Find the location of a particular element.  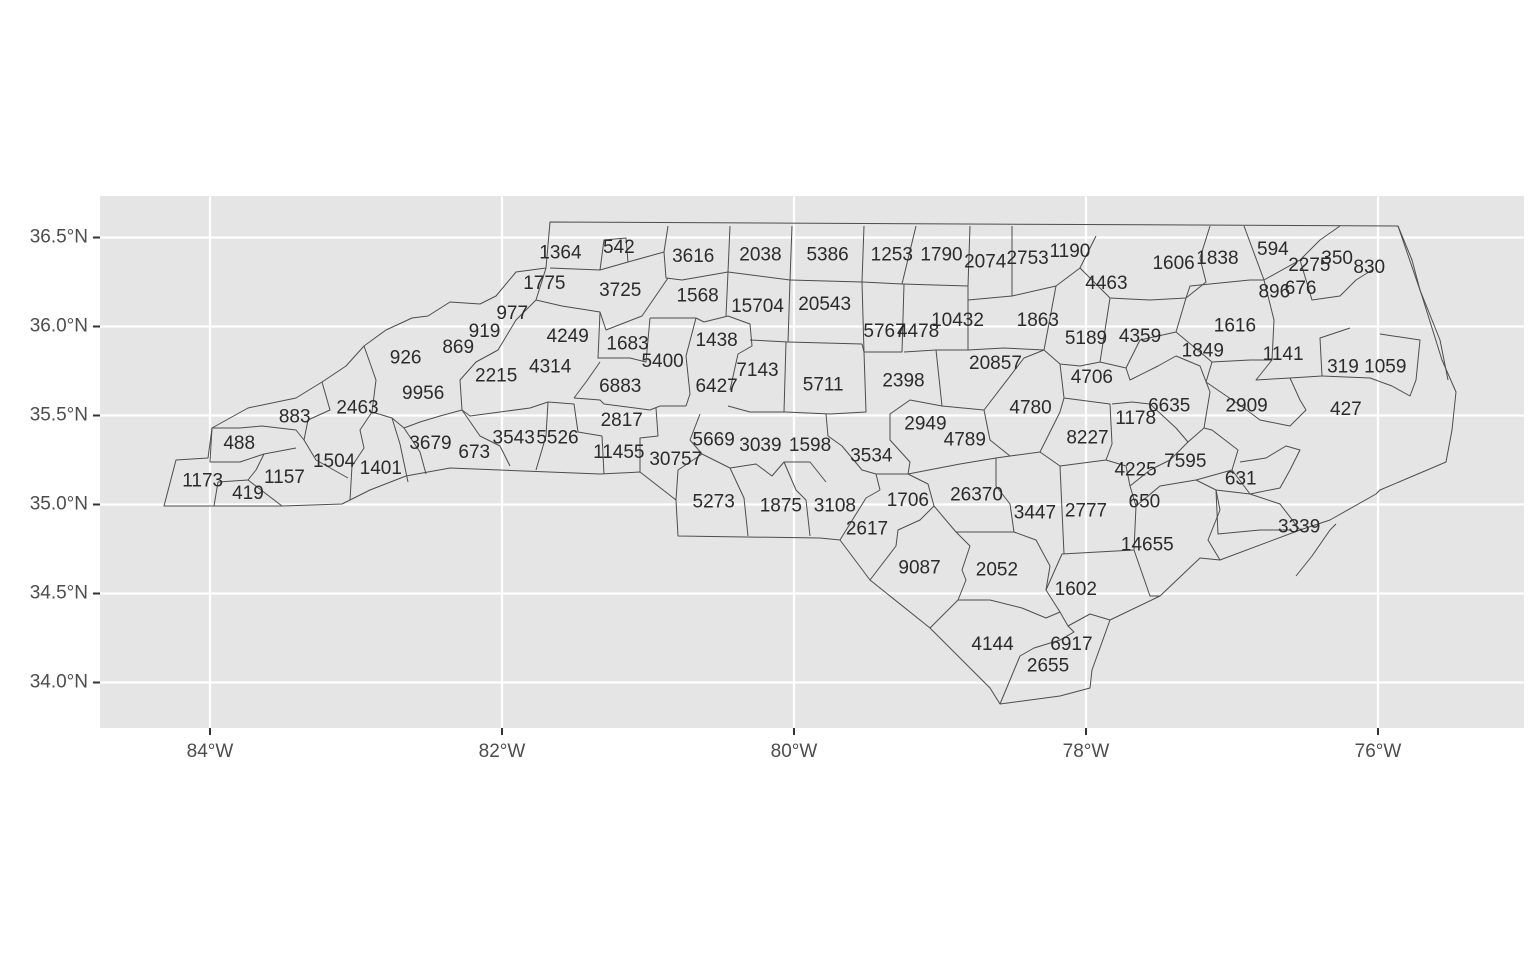

county-label: 3534 is located at coordinates (871, 455).